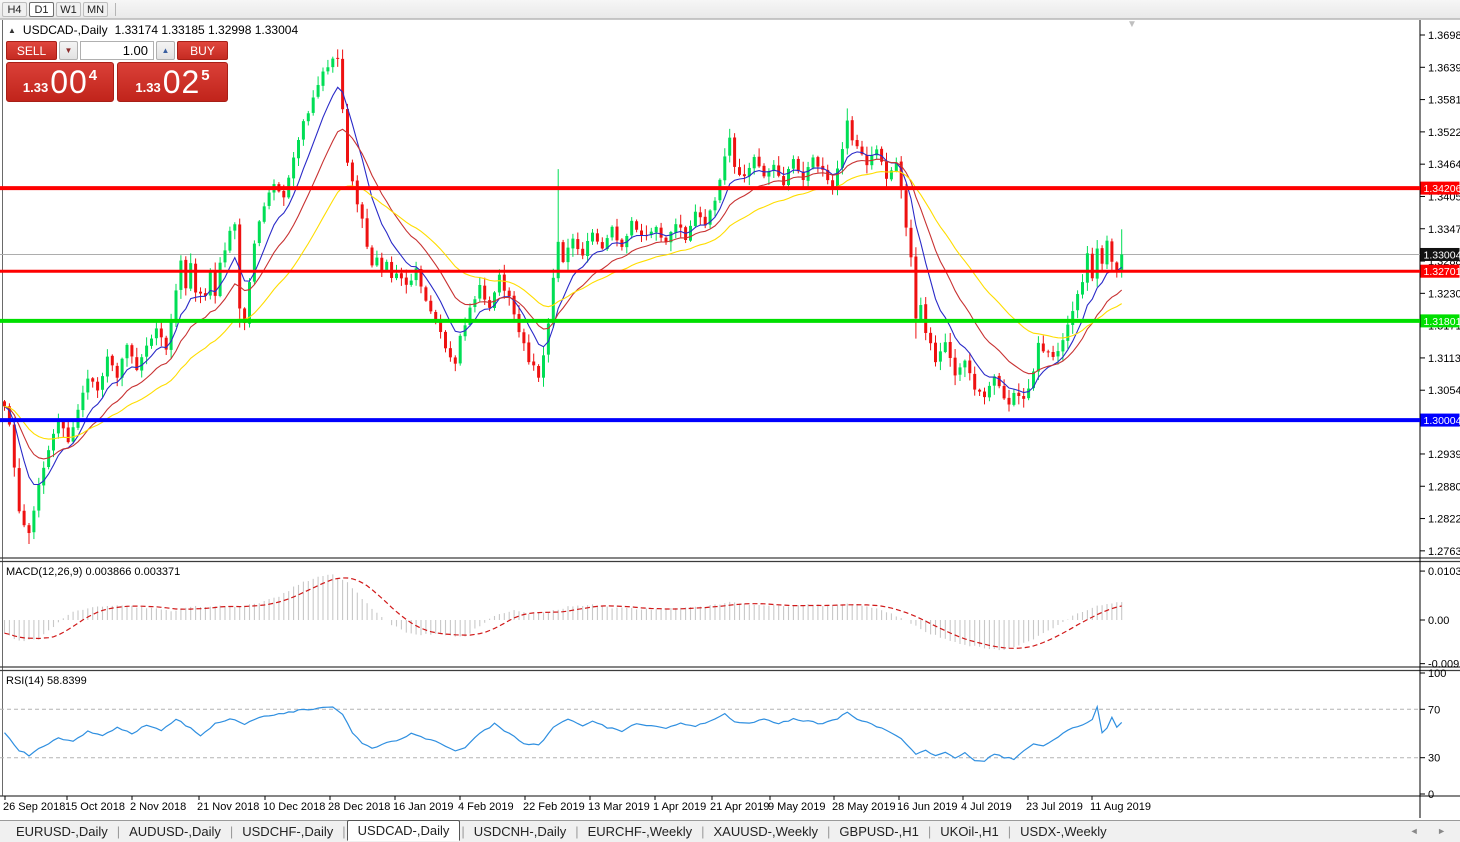  Describe the element at coordinates (766, 831) in the screenshot. I see `tab-xauusd-weekly: XAUUSD-,Weekly` at that location.